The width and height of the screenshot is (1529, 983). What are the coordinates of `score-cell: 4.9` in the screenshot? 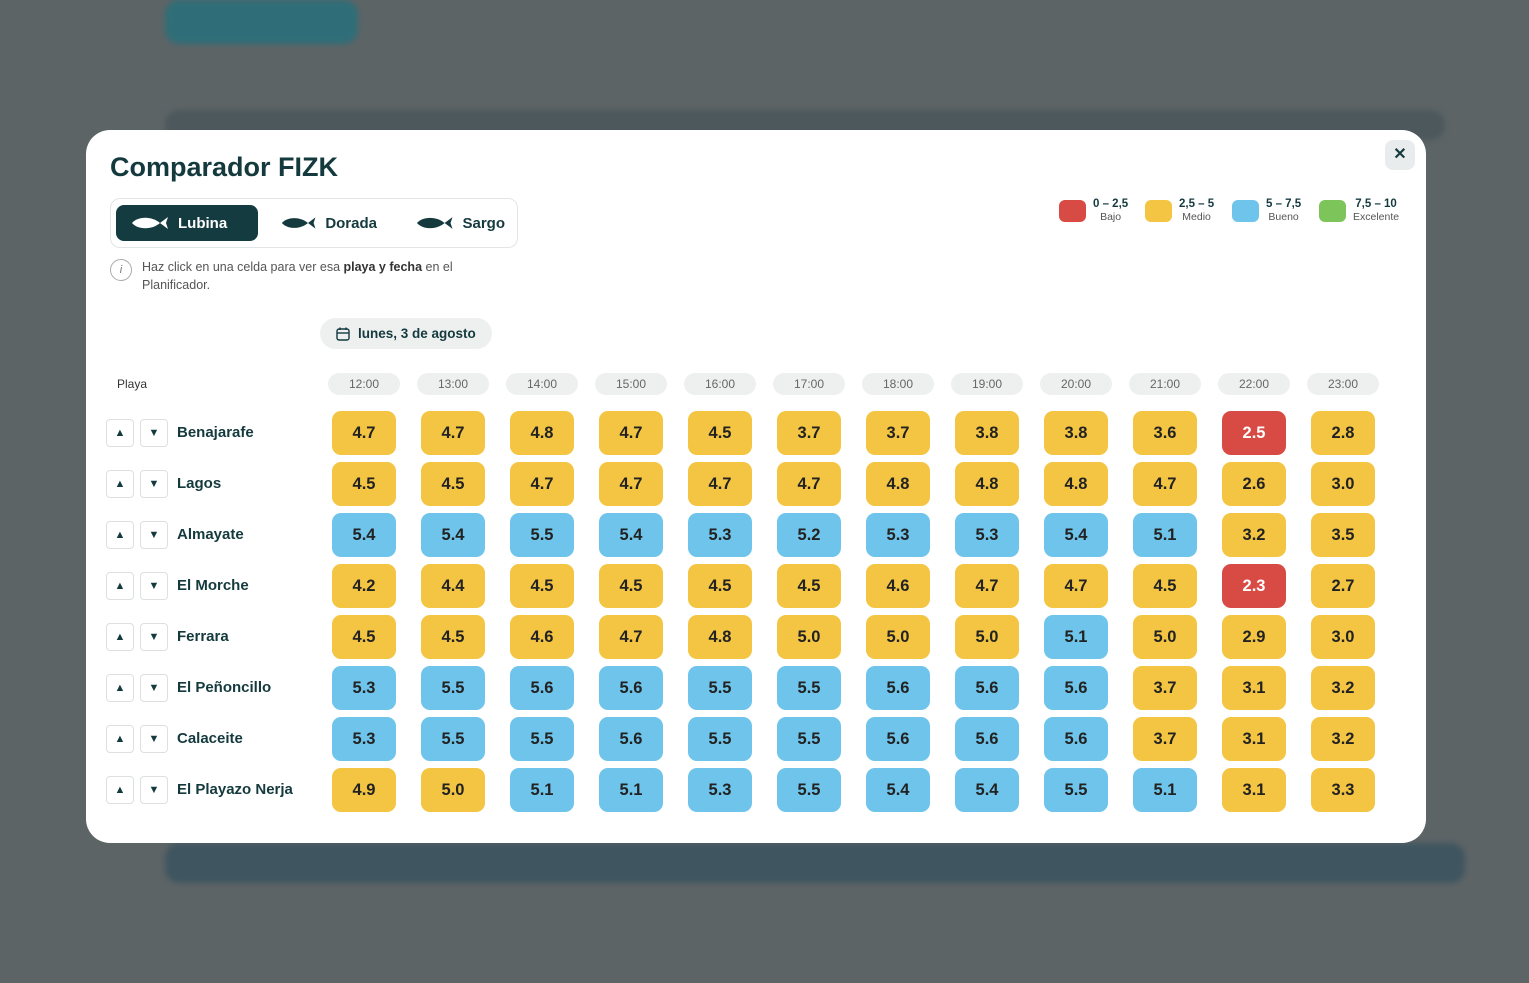 It's located at (364, 790).